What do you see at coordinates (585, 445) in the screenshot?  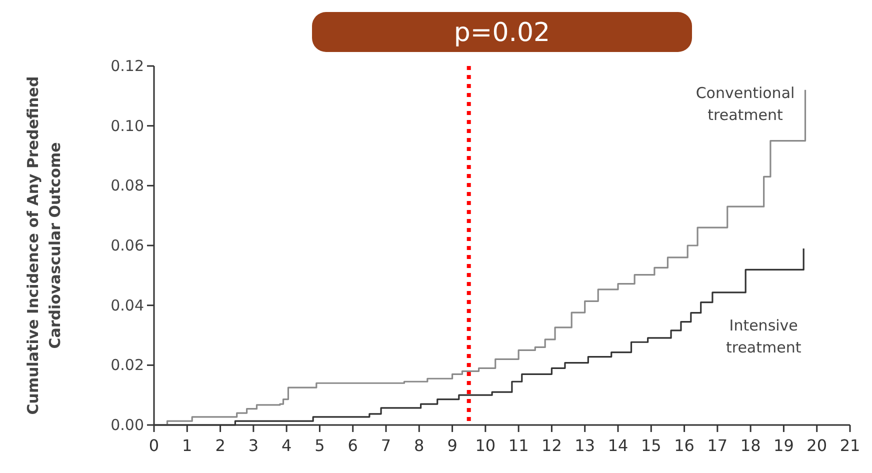 I see `x-tick-label: 13` at bounding box center [585, 445].